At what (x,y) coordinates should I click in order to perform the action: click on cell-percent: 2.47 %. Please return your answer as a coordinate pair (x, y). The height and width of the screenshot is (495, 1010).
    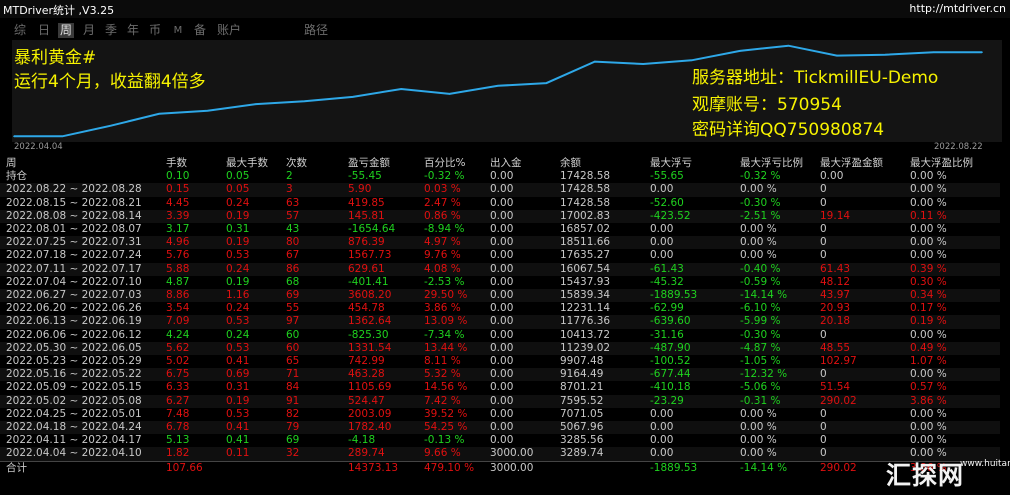
    Looking at the image, I should click on (442, 202).